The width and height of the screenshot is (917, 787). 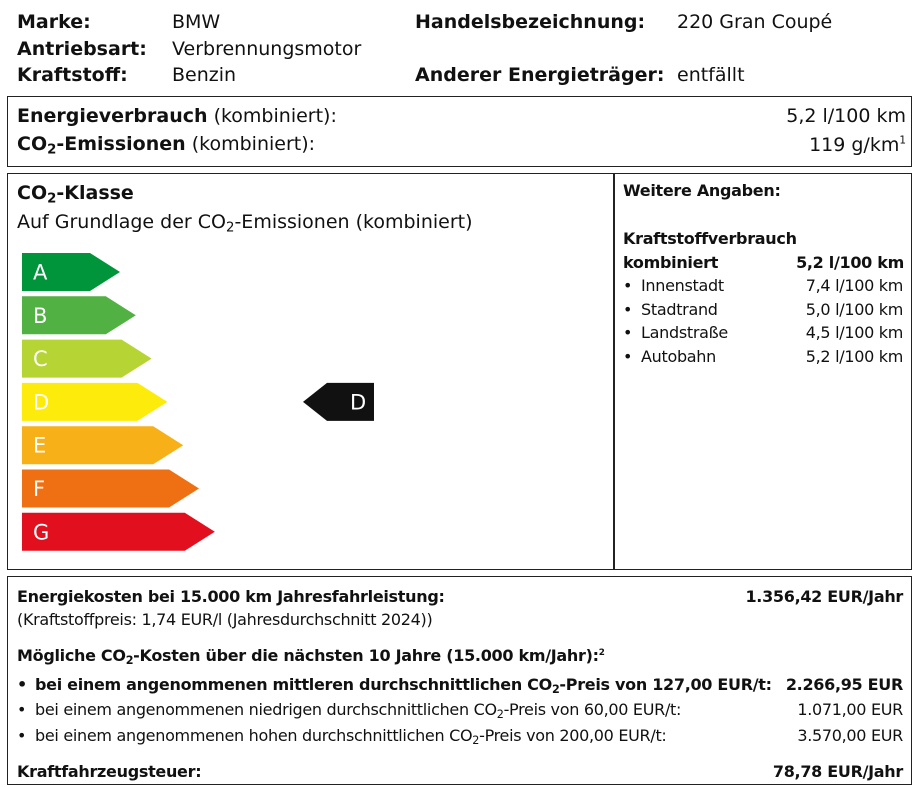 What do you see at coordinates (671, 262) in the screenshot?
I see `combined-label: kombiniert` at bounding box center [671, 262].